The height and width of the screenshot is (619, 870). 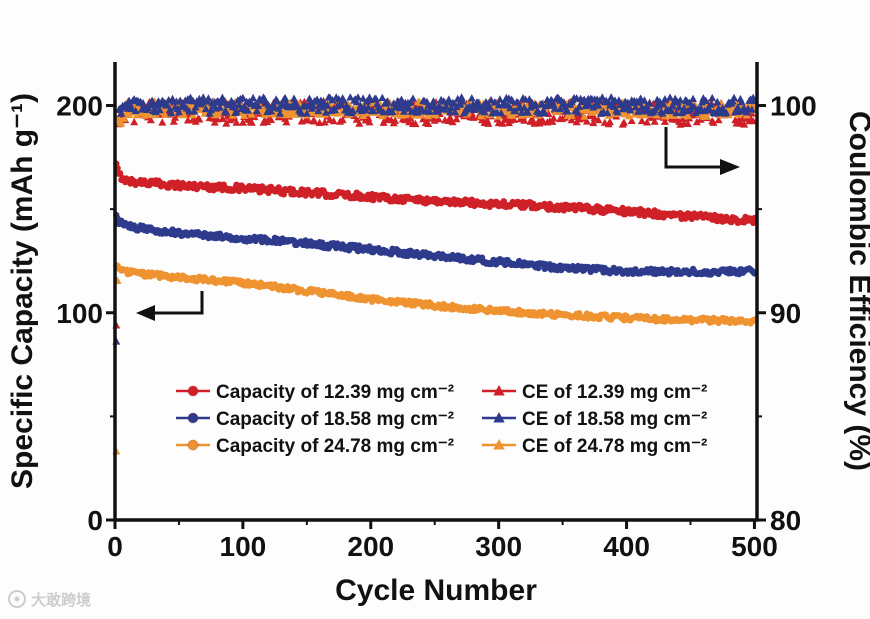 What do you see at coordinates (499, 417) in the screenshot?
I see `legend-triangle-marker-blue` at bounding box center [499, 417].